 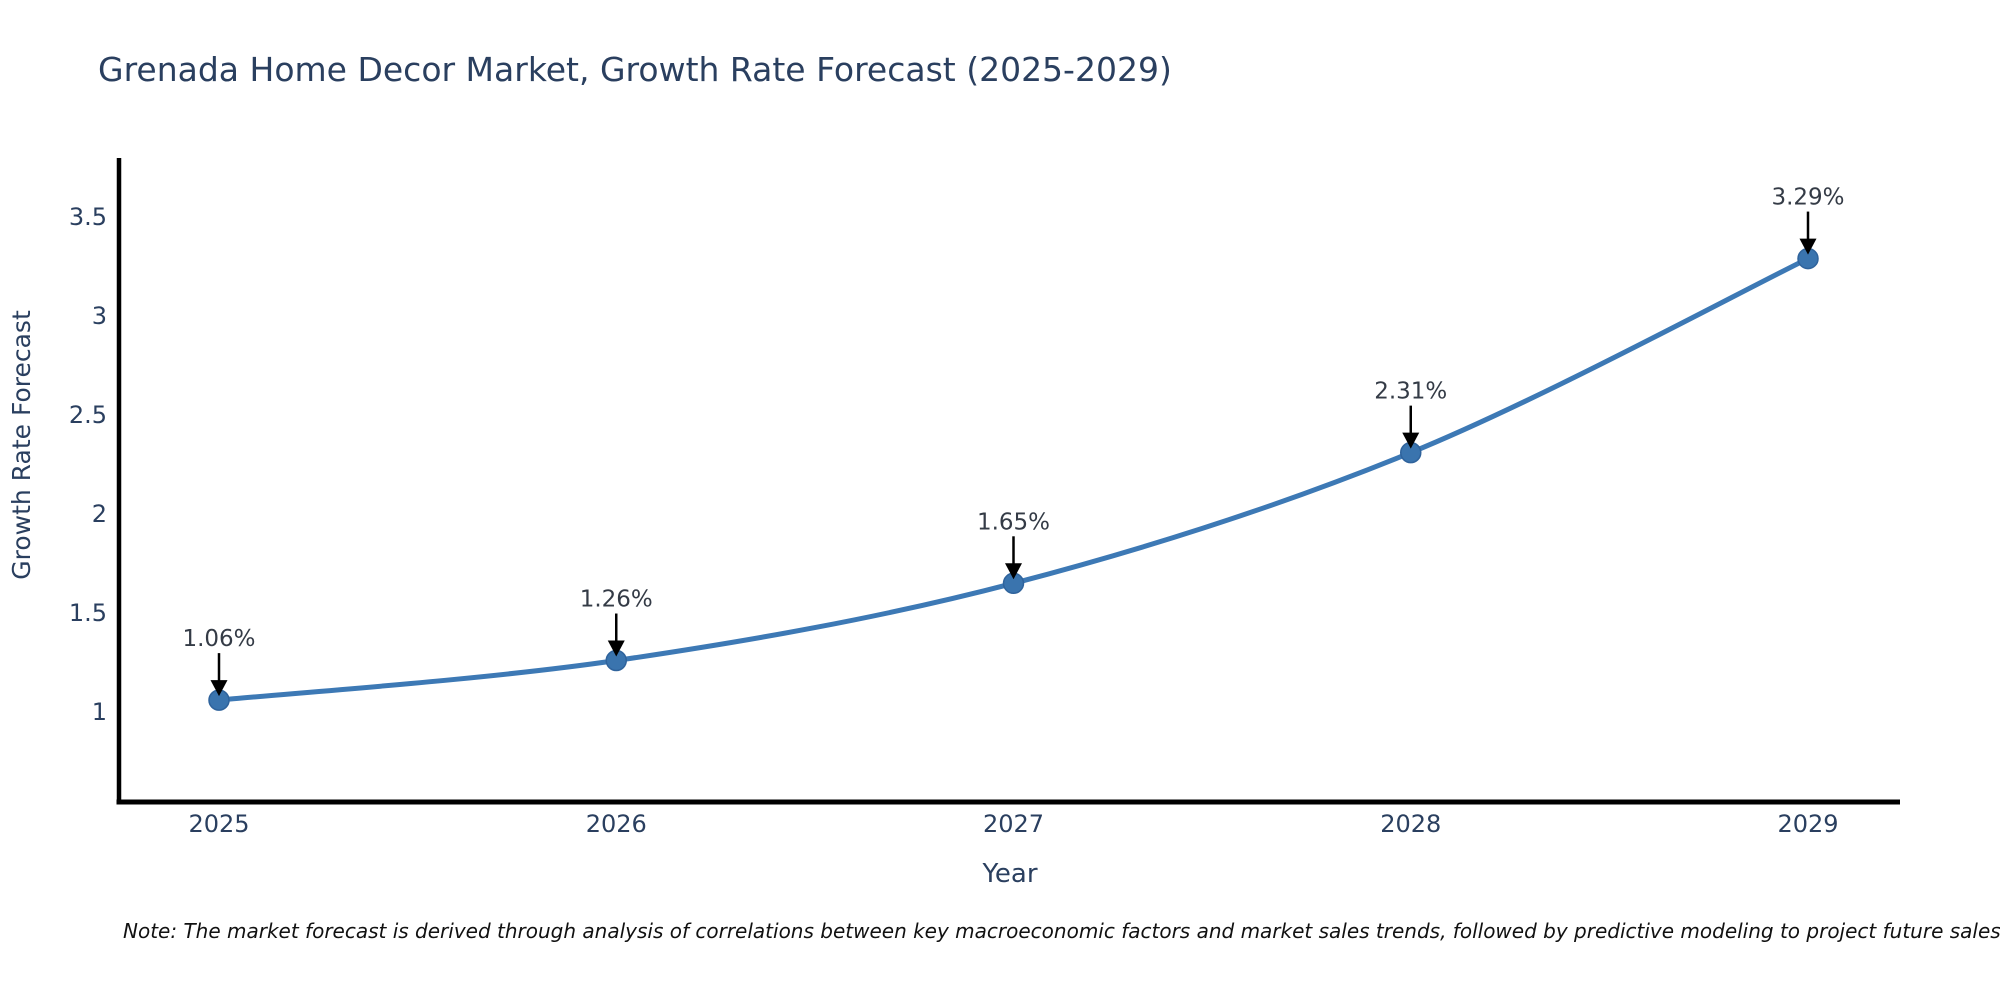 I want to click on point-value-label: 2.31%, so click(x=1410, y=392).